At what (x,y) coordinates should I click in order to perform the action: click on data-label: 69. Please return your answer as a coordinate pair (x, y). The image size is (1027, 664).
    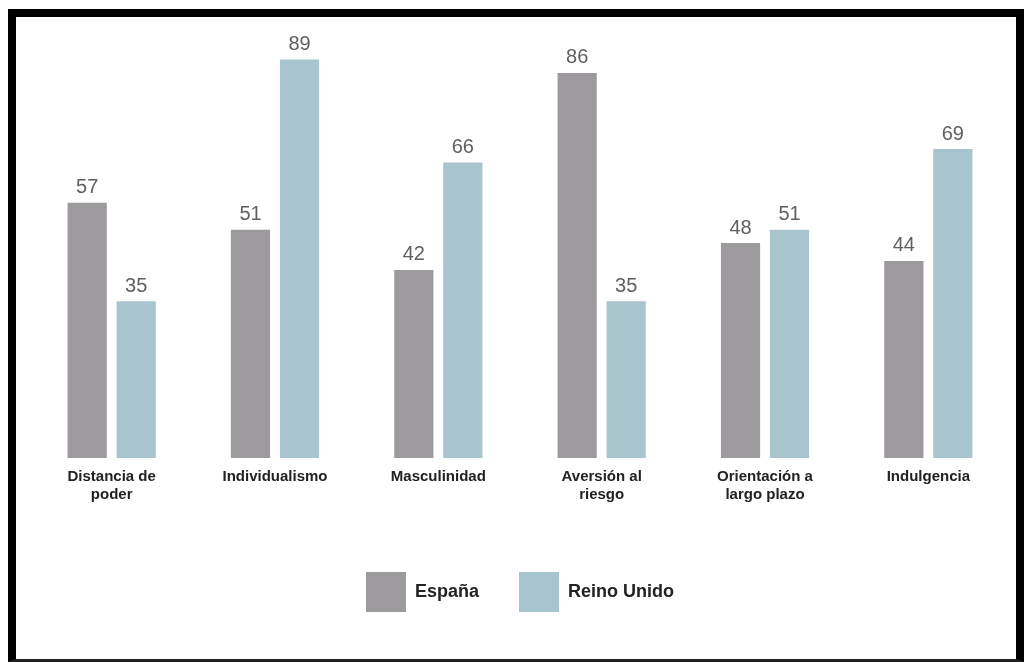
    Looking at the image, I should click on (952, 132).